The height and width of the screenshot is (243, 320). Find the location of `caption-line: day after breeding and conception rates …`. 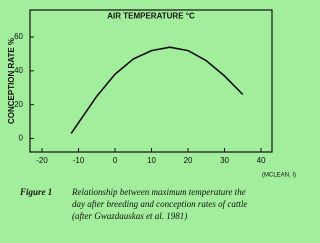

caption-line: day after breeding and conception rates … is located at coordinates (159, 204).